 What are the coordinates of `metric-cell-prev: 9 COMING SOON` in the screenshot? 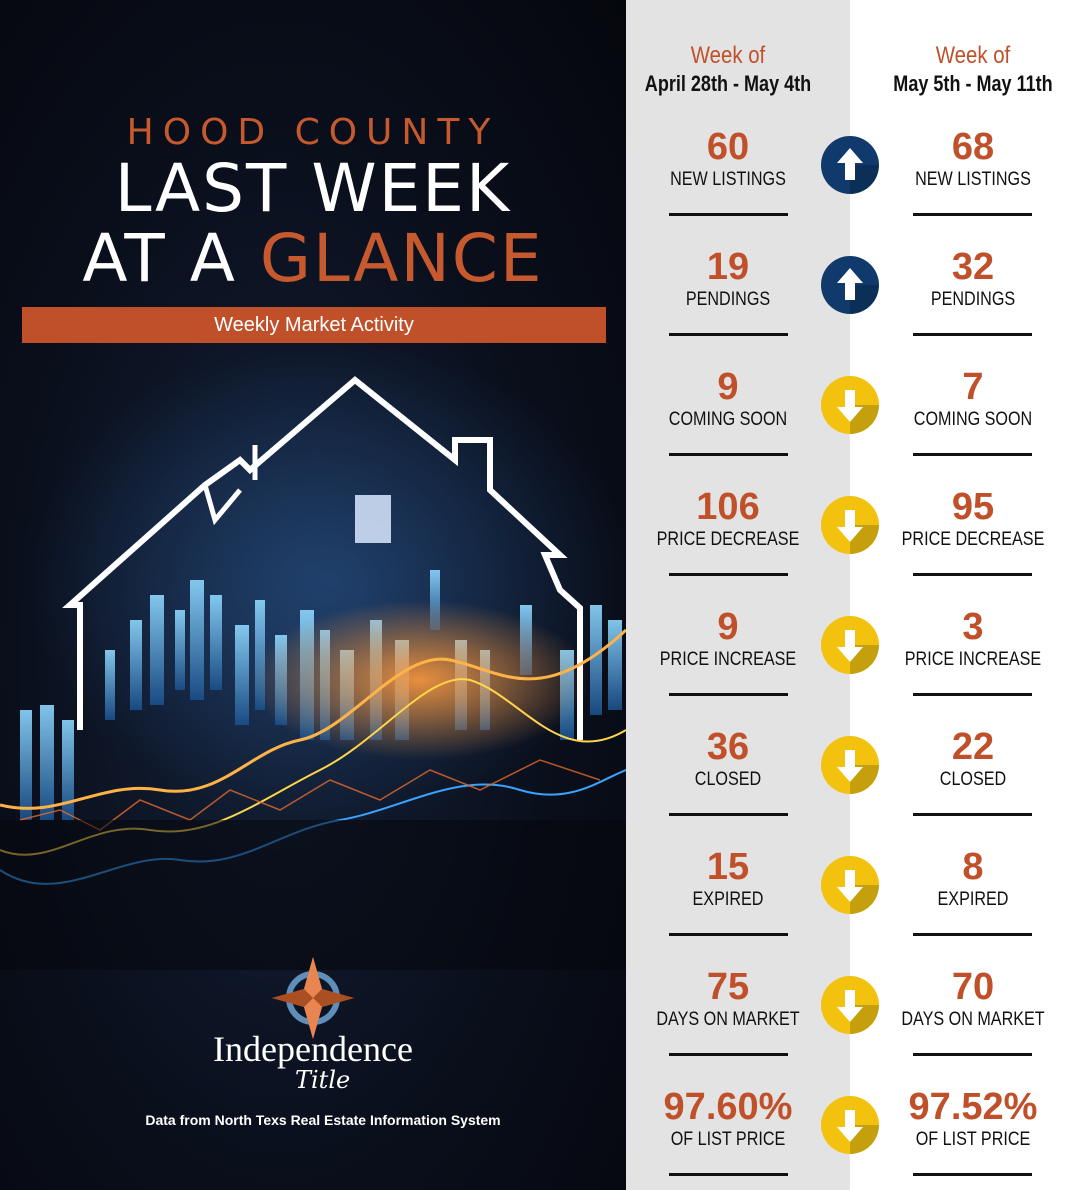 It's located at (728, 399).